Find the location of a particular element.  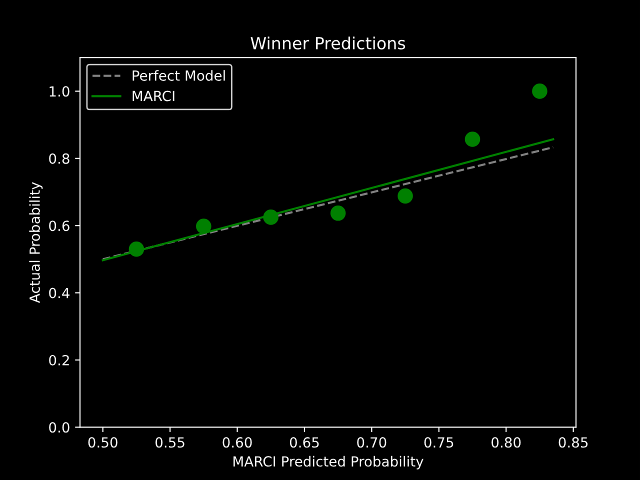

chart-title: Winner Predictions is located at coordinates (328, 43).